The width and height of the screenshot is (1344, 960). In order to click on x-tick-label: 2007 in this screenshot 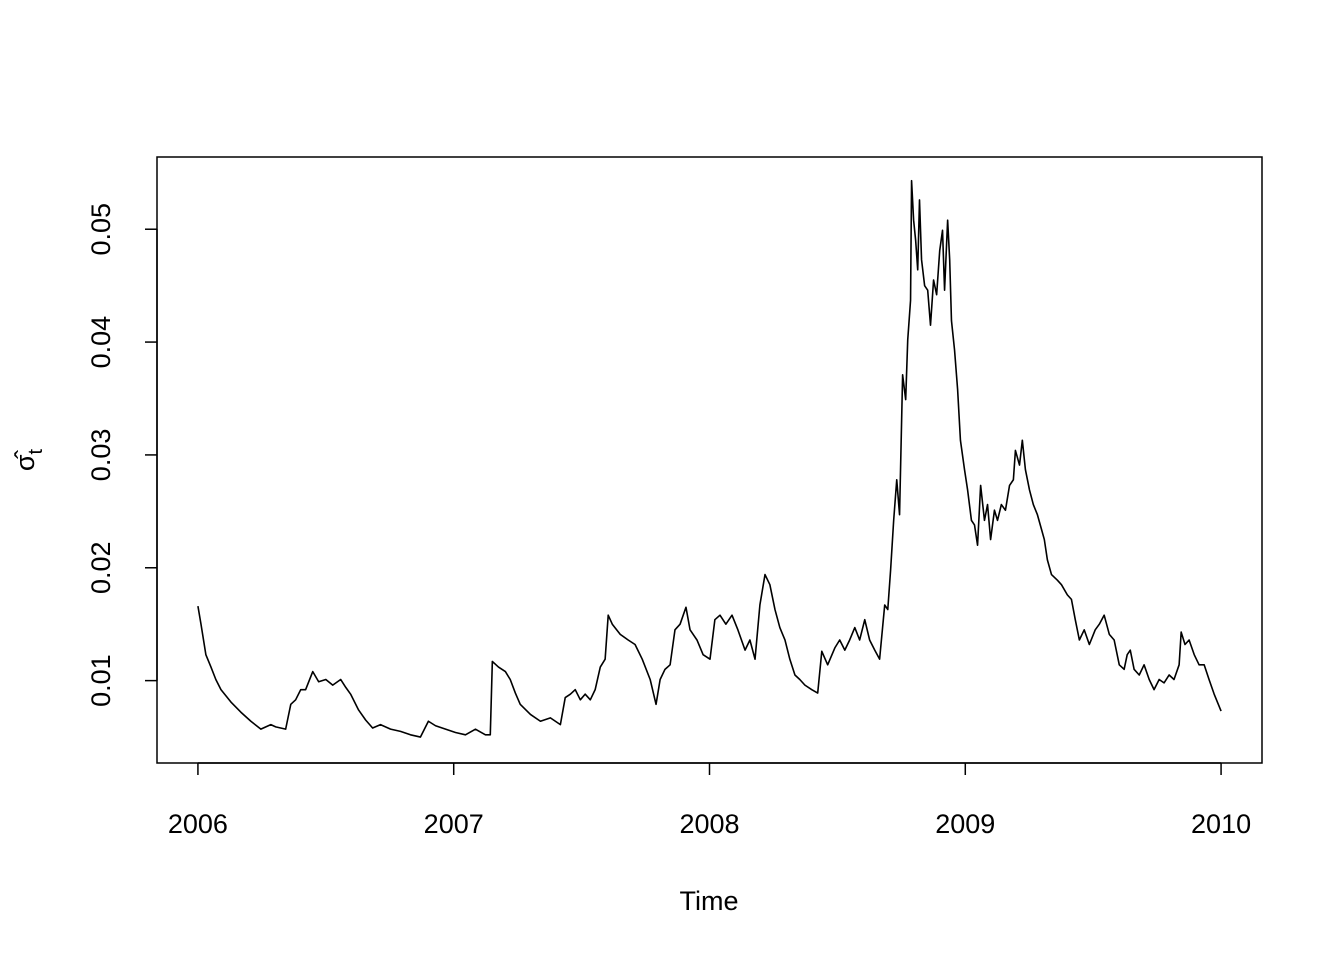, I will do `click(454, 824)`.